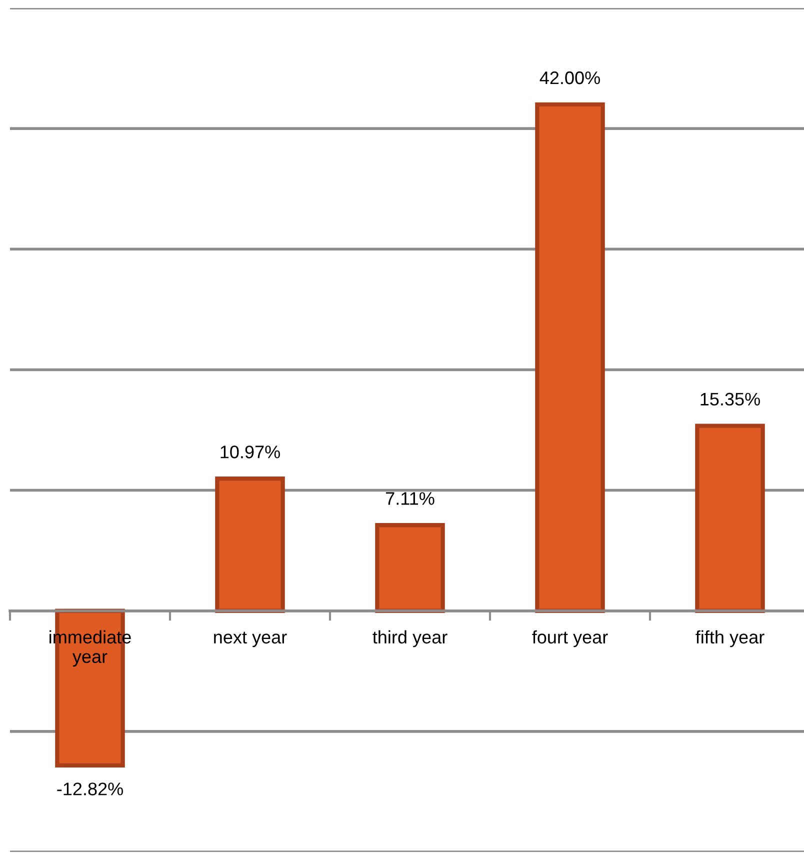  Describe the element at coordinates (250, 640) in the screenshot. I see `x-tick-label: next year` at that location.